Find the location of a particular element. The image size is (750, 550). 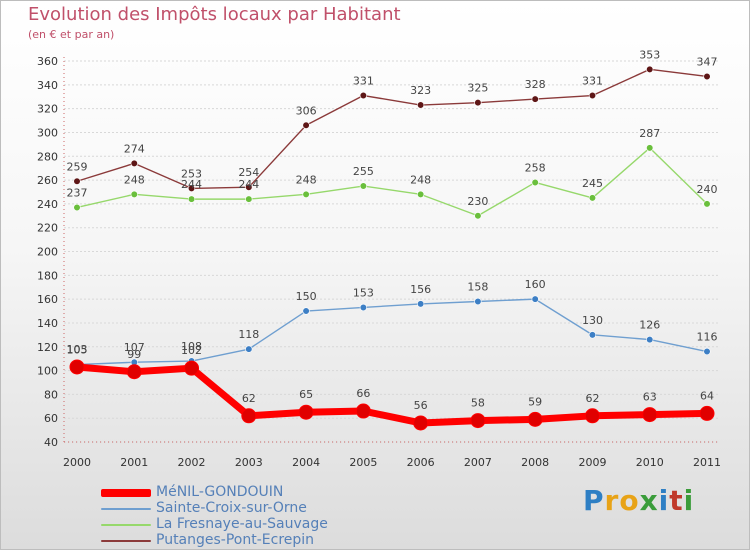

y-tick-label: 240 is located at coordinates (47, 204).